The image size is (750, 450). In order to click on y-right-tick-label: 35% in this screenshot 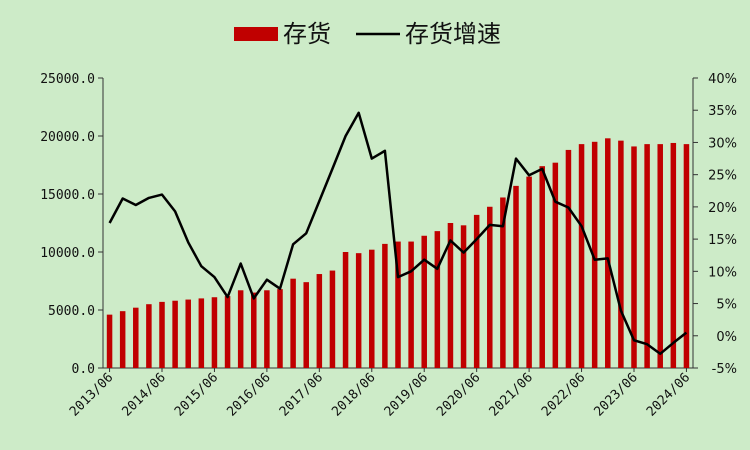, I will do `click(722, 111)`.